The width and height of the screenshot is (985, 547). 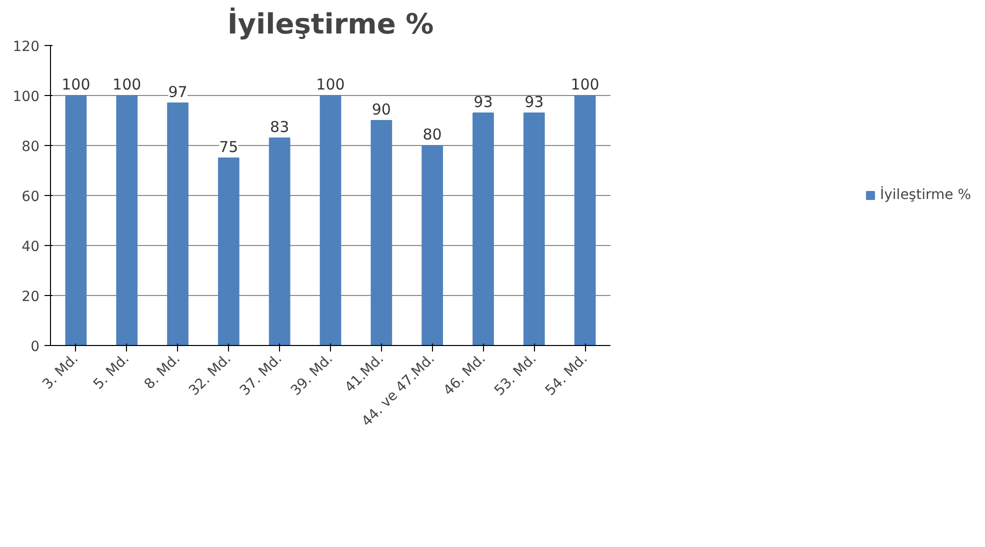 What do you see at coordinates (228, 147) in the screenshot?
I see `data-label: 75` at bounding box center [228, 147].